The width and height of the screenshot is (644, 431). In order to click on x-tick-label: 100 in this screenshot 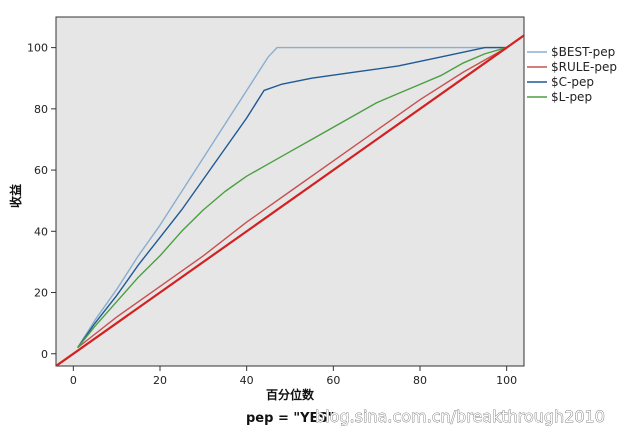, I will do `click(506, 380)`.